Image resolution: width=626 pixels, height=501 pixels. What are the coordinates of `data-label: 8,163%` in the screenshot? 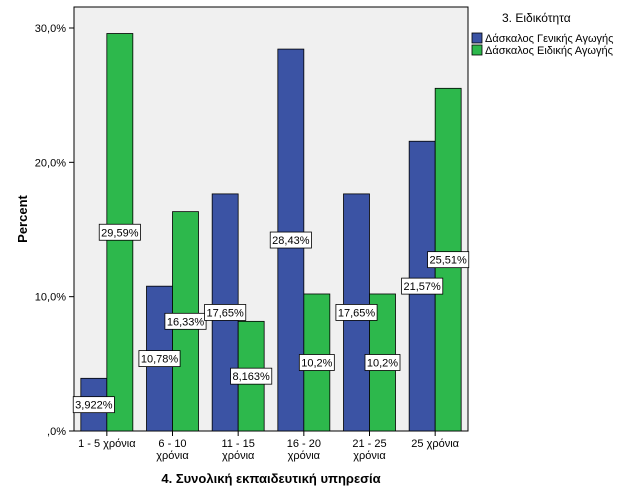 It's located at (251, 376).